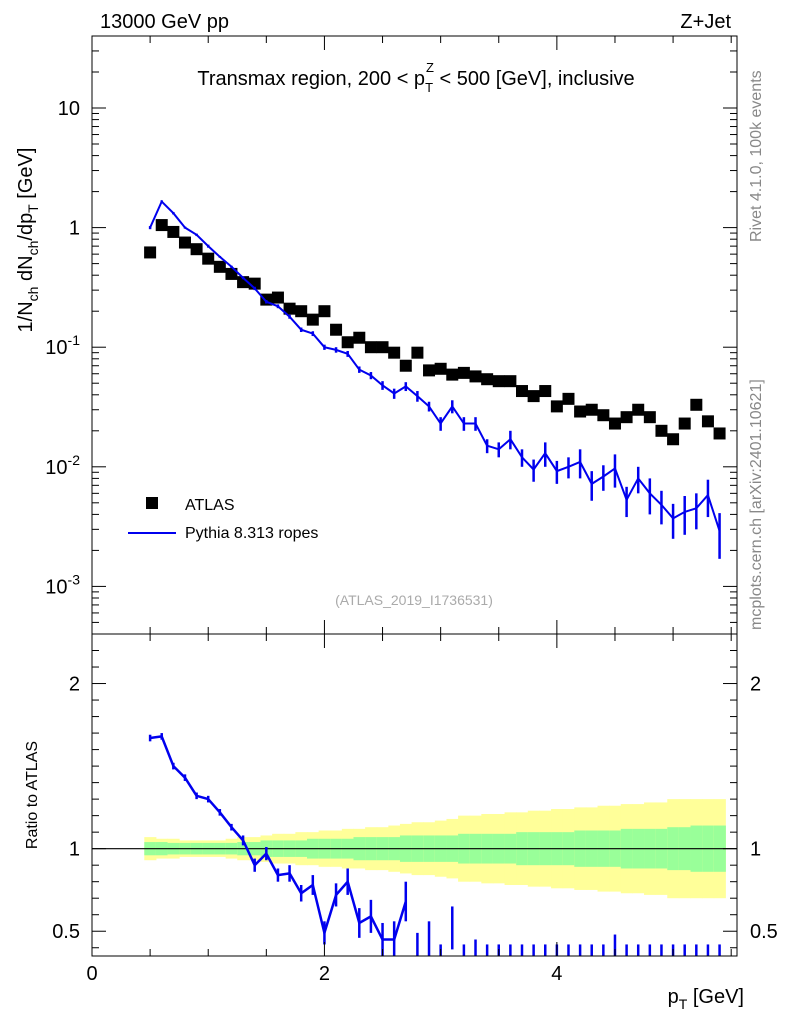 This screenshot has height=1024, width=786. I want to click on title-prefix: Transmax region, 200 < p, so click(311, 79).